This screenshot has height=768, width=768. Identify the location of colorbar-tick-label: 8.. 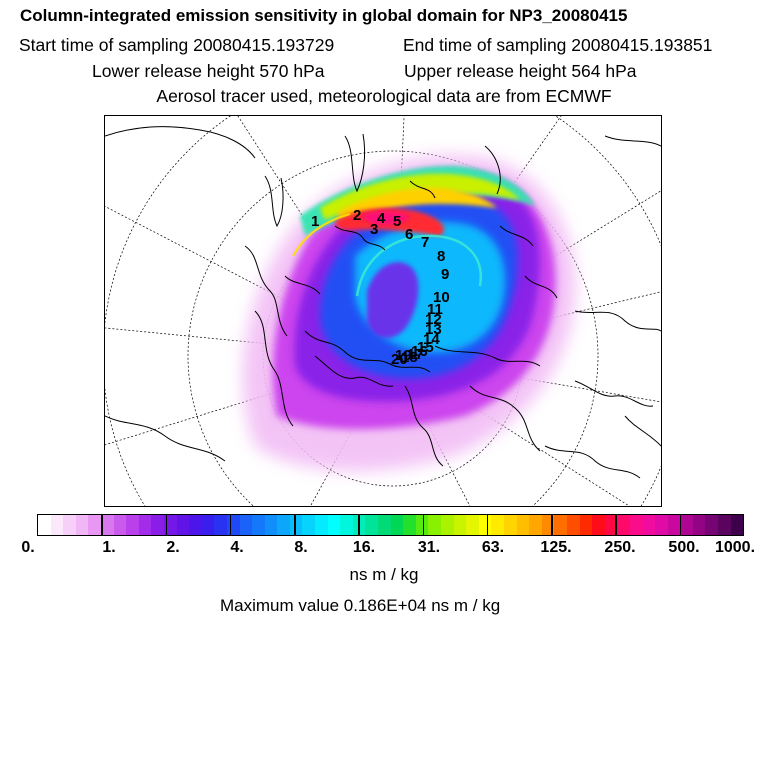
(301, 547).